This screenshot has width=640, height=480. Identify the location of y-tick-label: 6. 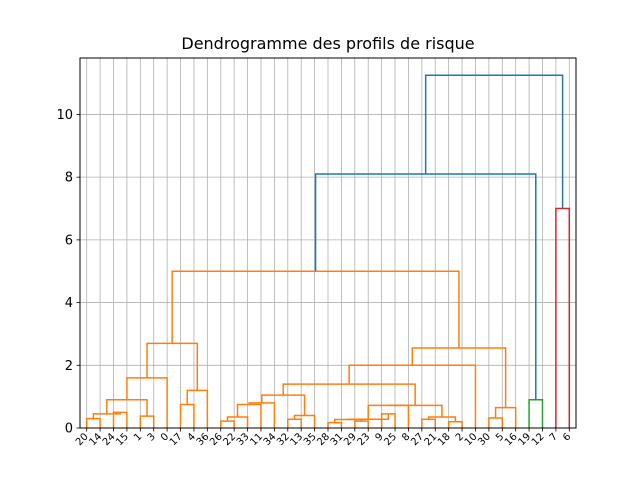
(69, 240).